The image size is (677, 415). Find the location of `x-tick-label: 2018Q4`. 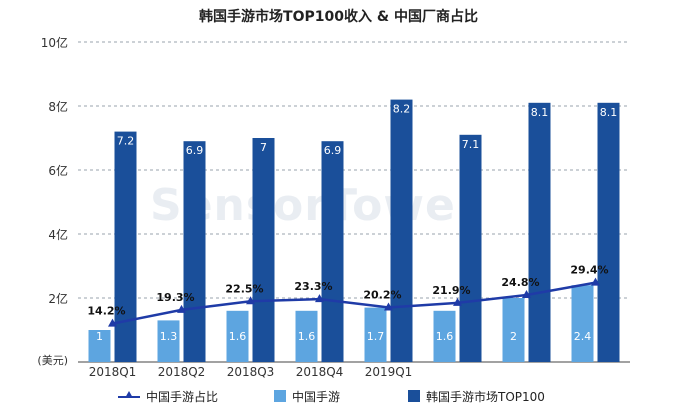

x-tick-label: 2018Q4 is located at coordinates (320, 372).